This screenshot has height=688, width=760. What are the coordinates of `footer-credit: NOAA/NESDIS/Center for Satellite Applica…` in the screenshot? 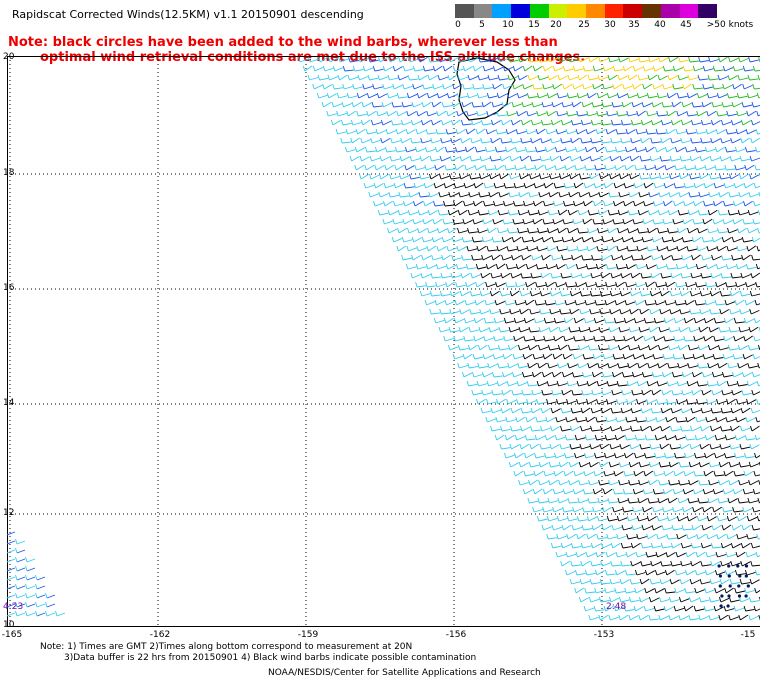 It's located at (404, 673).